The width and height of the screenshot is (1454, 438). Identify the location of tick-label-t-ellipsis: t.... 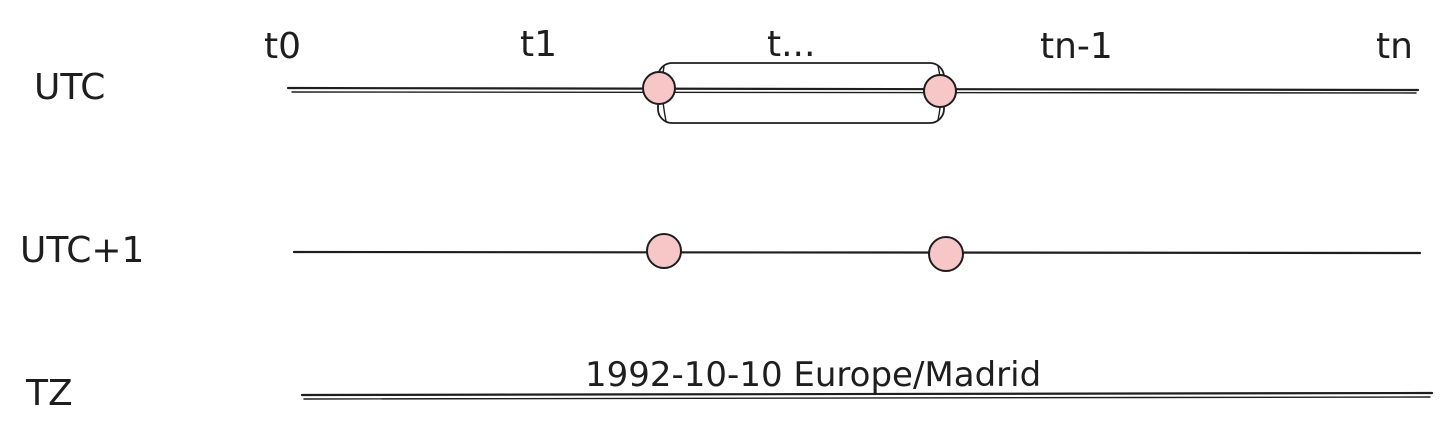
(791, 44).